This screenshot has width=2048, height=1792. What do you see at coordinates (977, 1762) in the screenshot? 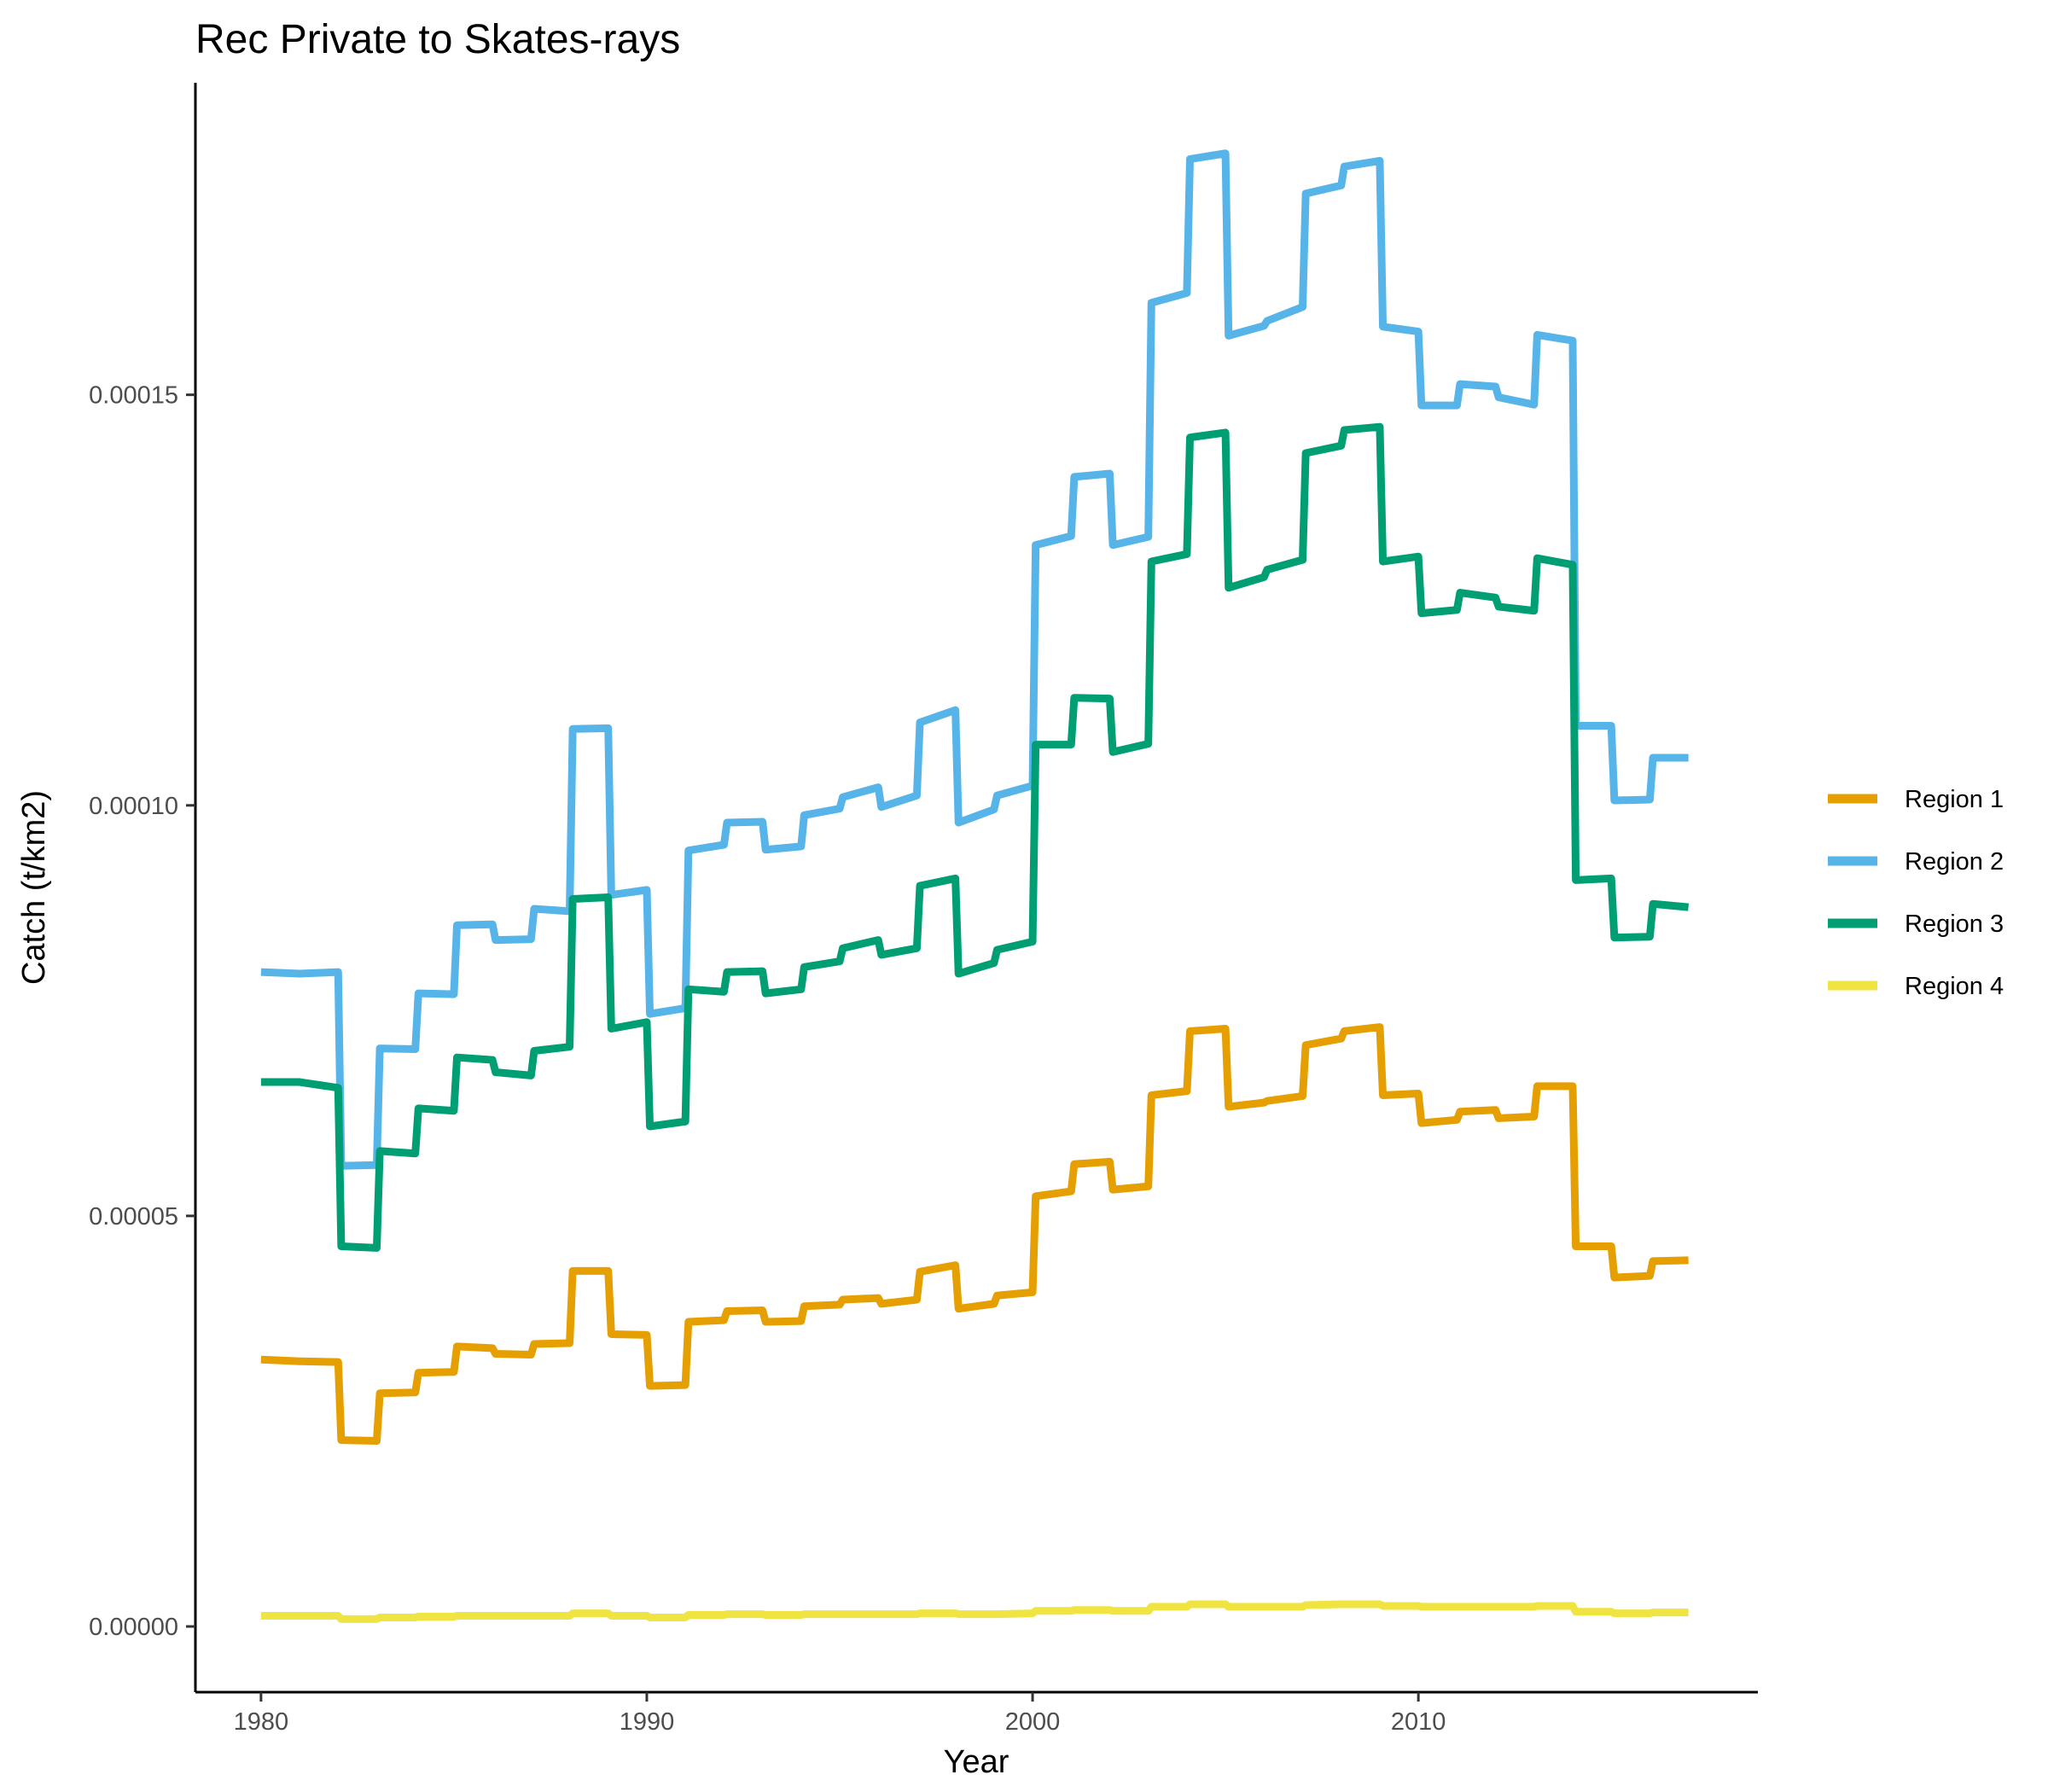
I see `x-axis-title: Year` at bounding box center [977, 1762].